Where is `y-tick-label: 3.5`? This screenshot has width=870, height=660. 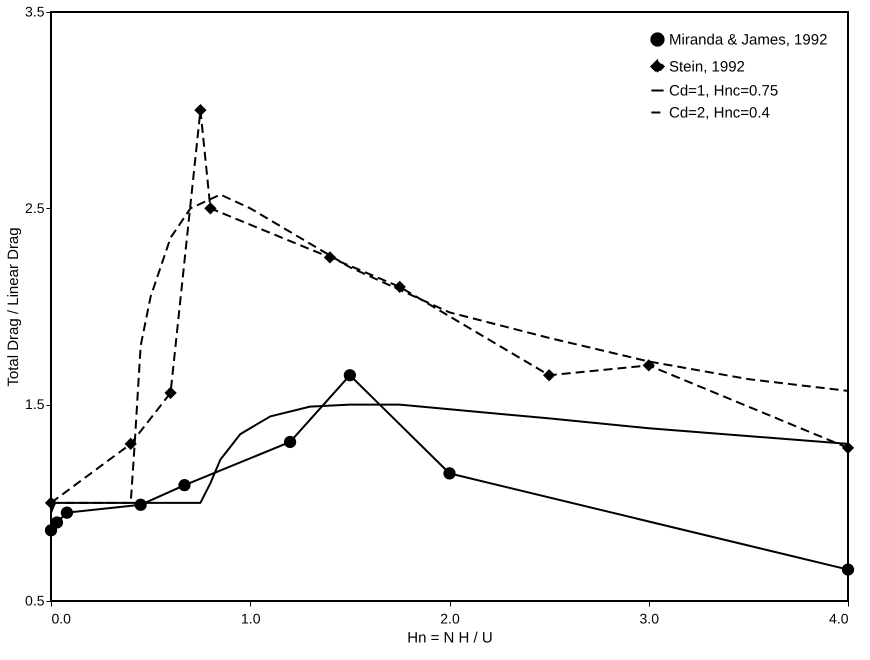
y-tick-label: 3.5 is located at coordinates (35, 12).